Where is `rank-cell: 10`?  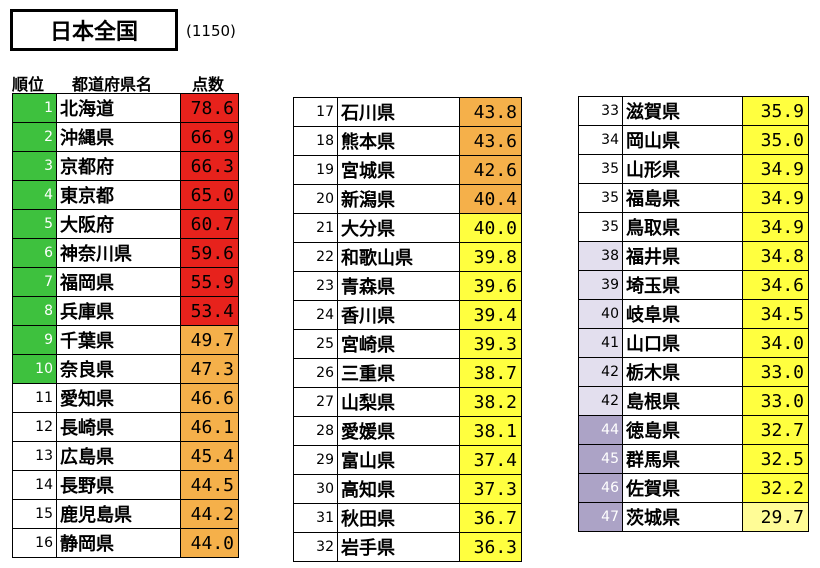
rank-cell: 10 is located at coordinates (34, 369).